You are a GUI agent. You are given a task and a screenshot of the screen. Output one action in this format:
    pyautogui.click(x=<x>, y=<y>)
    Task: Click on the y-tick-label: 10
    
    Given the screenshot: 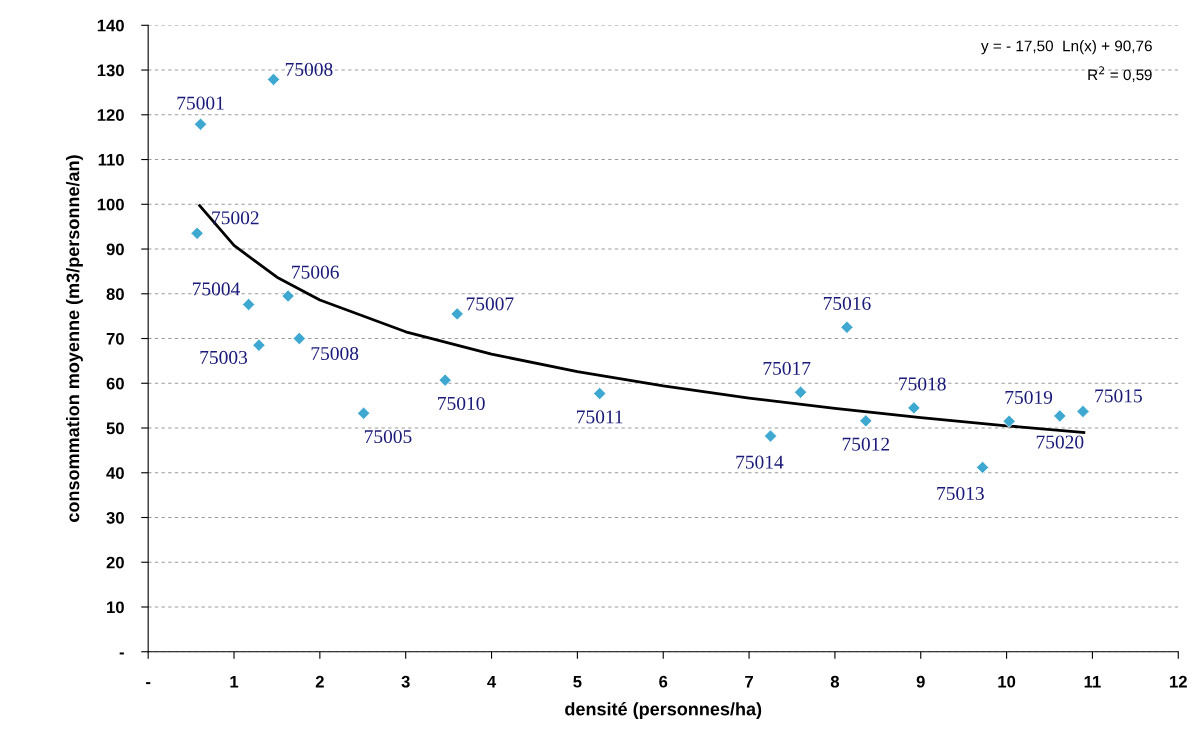 What is the action you would take?
    pyautogui.click(x=115, y=607)
    